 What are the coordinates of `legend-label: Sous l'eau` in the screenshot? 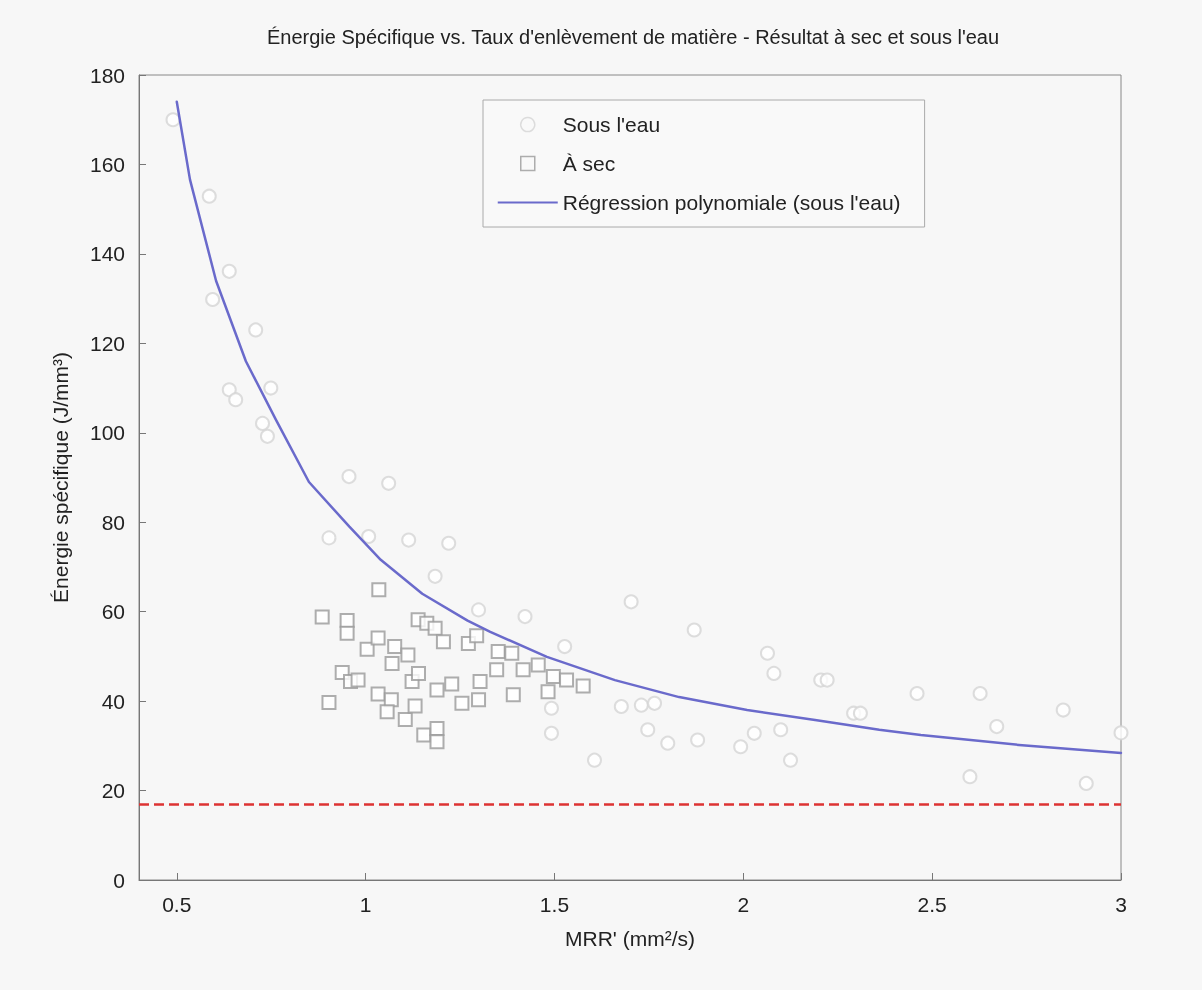 It's located at (611, 124).